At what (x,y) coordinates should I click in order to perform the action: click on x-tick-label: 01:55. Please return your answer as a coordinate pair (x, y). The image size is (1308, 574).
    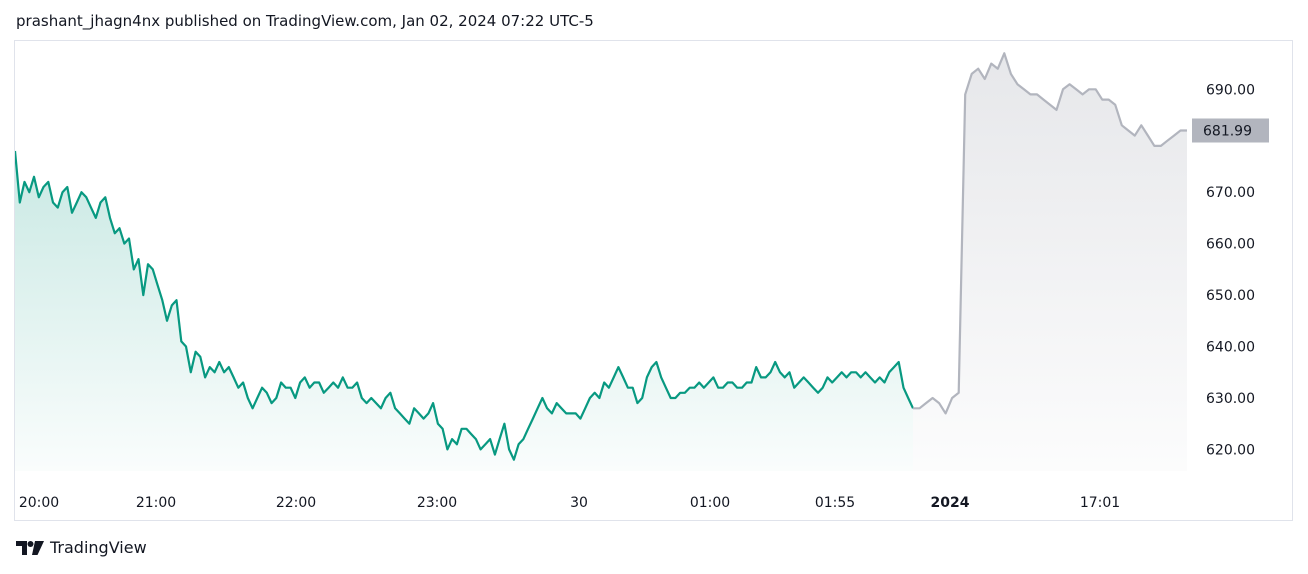
    Looking at the image, I should click on (835, 503).